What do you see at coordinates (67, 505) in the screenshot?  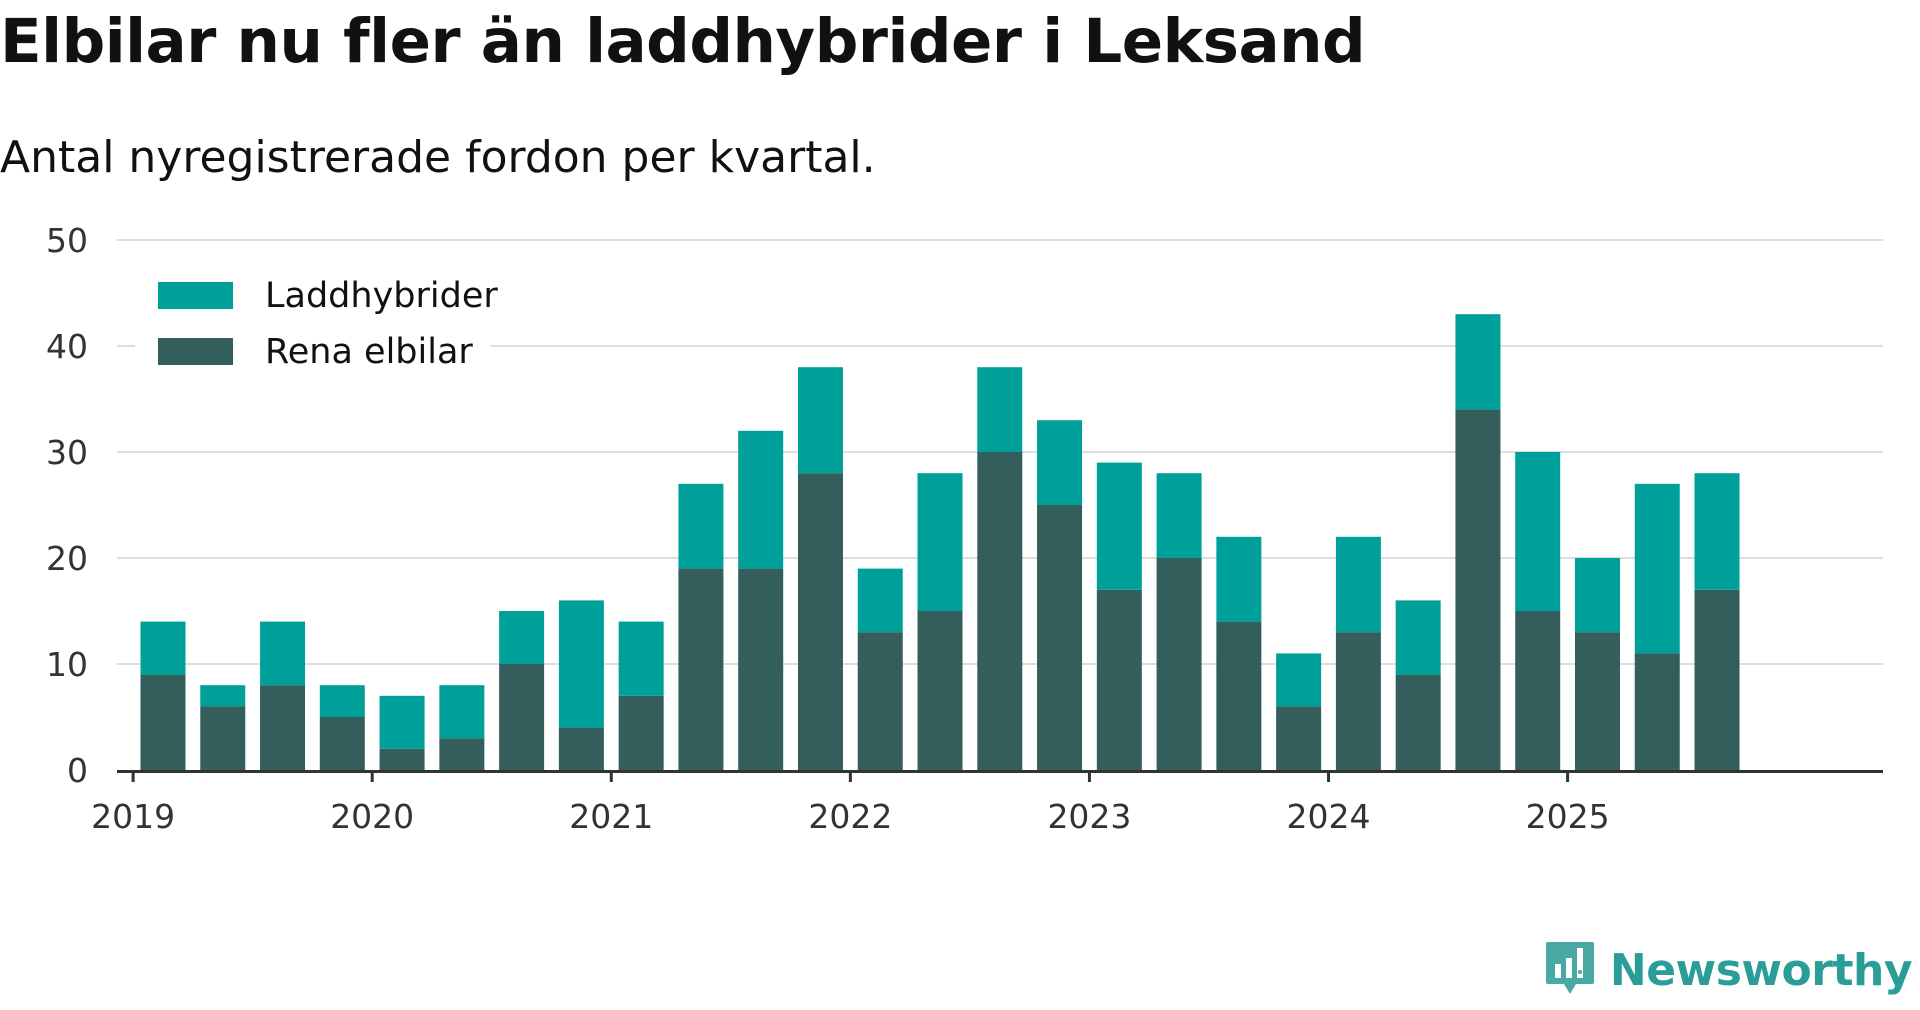 I see `y-axis-tick-labels: 0 10 20 30 40 50` at bounding box center [67, 505].